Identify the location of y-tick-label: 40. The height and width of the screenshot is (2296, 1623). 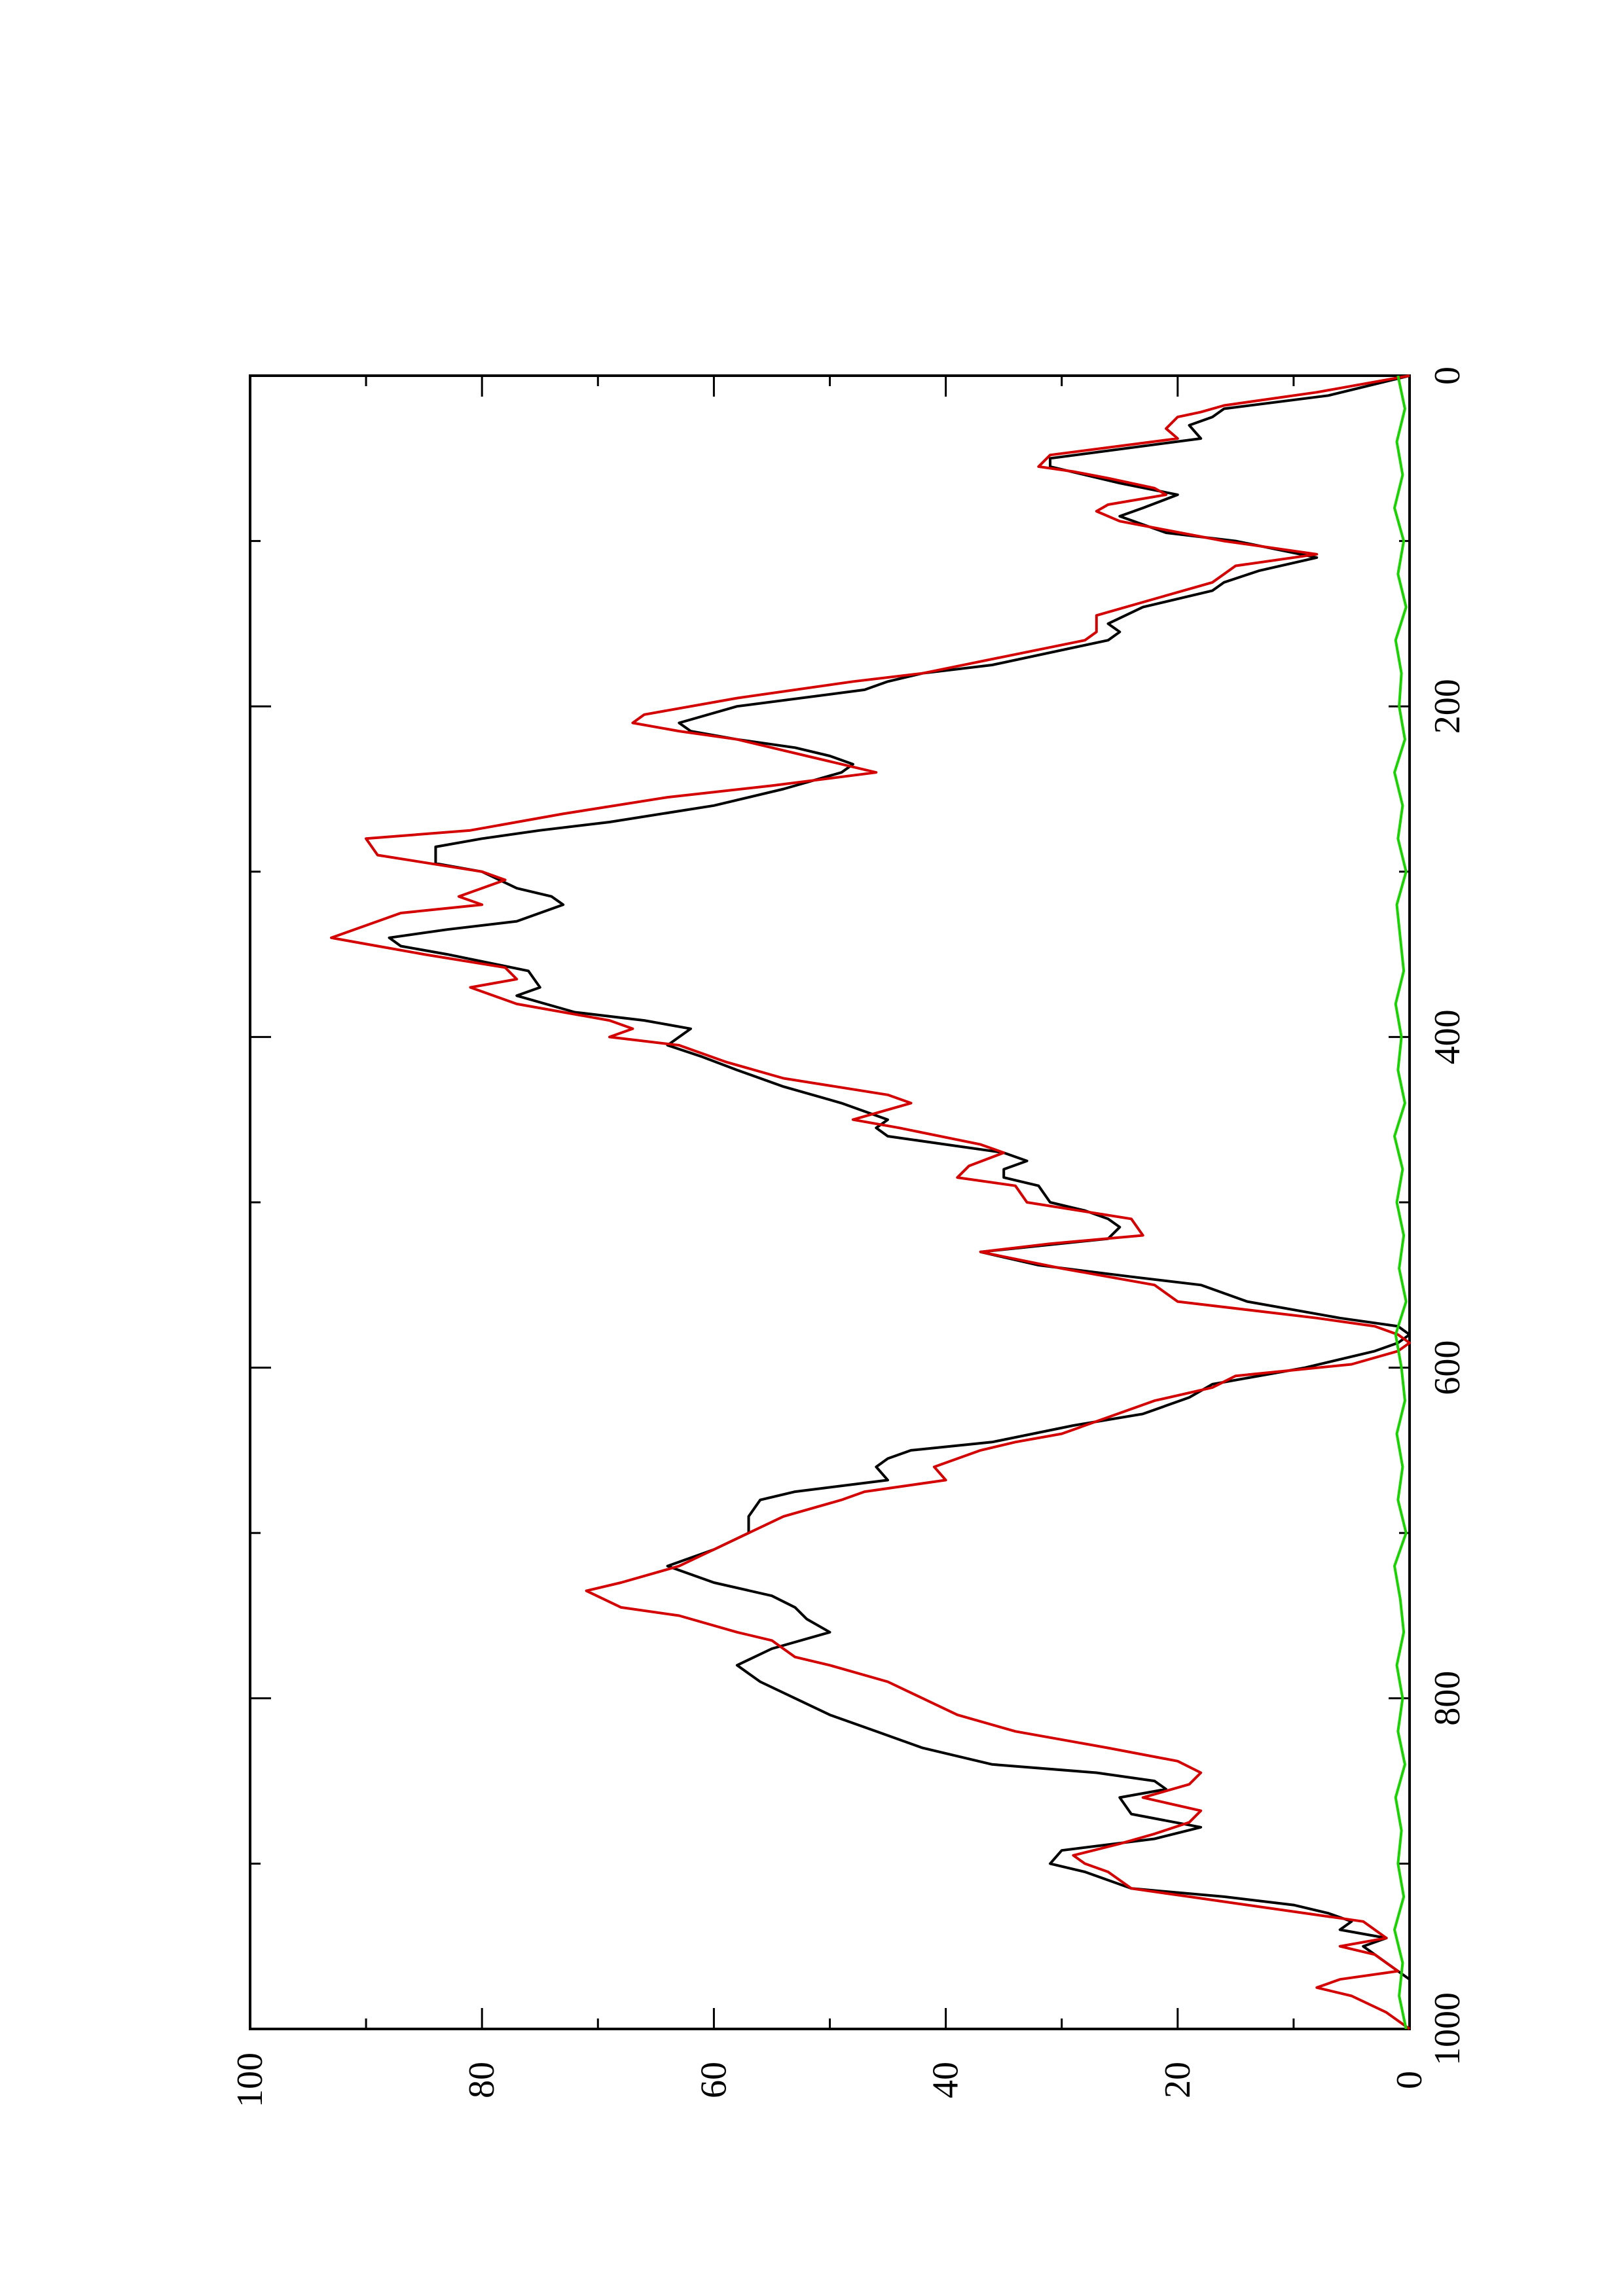
(946, 2080).